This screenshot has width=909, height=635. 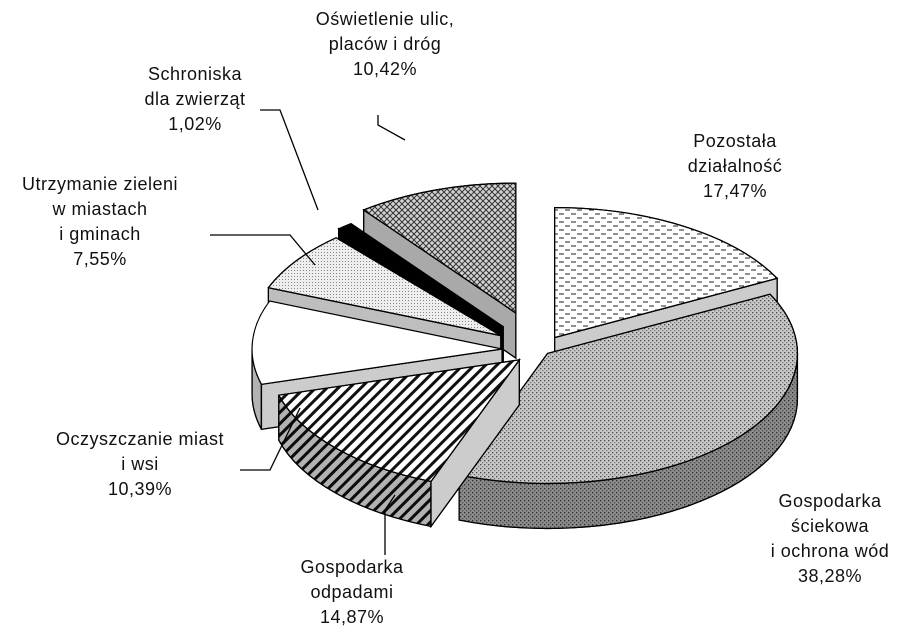 I want to click on slice-label: i ochrona wód, so click(x=830, y=551).